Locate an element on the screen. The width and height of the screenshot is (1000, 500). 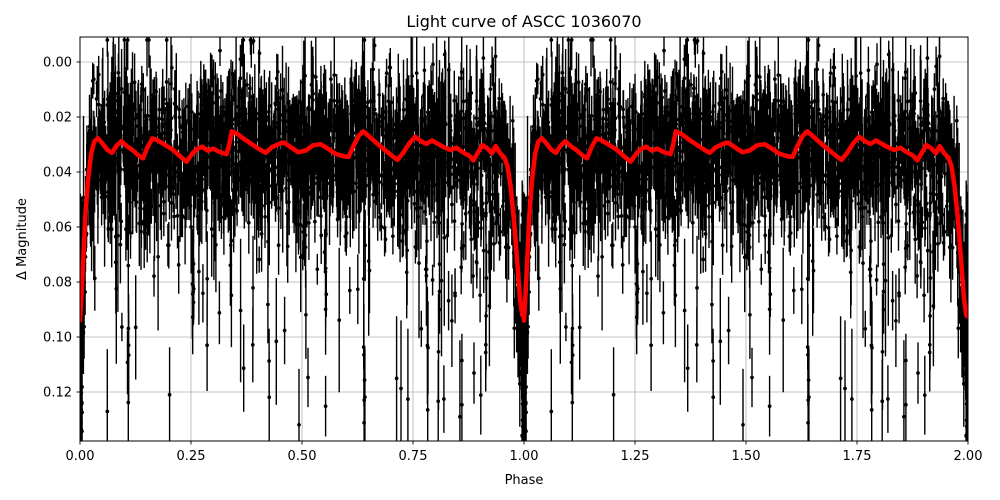
y-tick-label: 0.02 is located at coordinates (57, 118).